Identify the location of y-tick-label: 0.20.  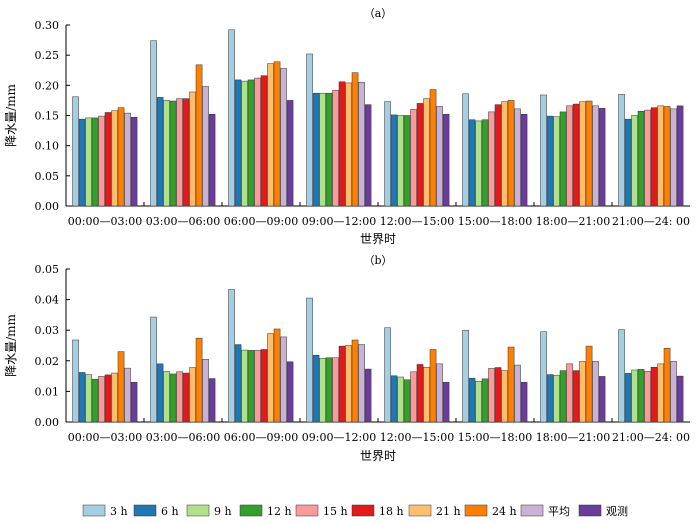
(47, 85).